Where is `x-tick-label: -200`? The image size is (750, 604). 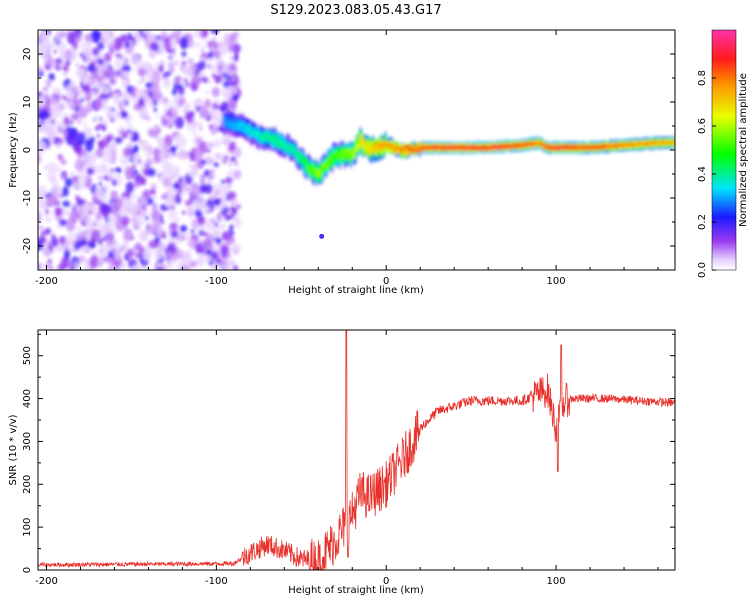
x-tick-label: -200 is located at coordinates (46, 581).